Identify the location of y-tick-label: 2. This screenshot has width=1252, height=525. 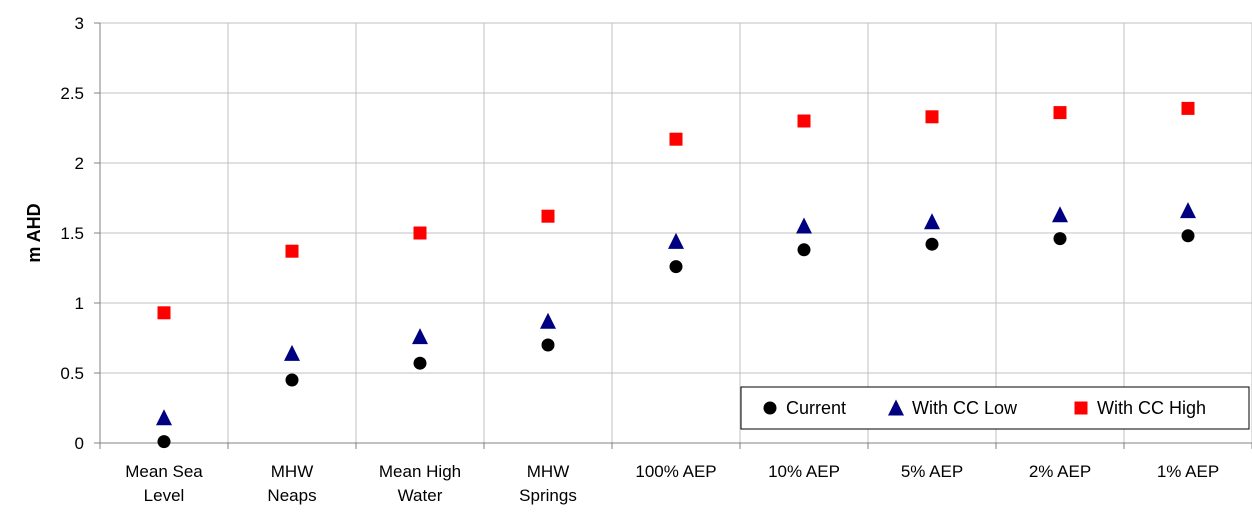
(79, 163).